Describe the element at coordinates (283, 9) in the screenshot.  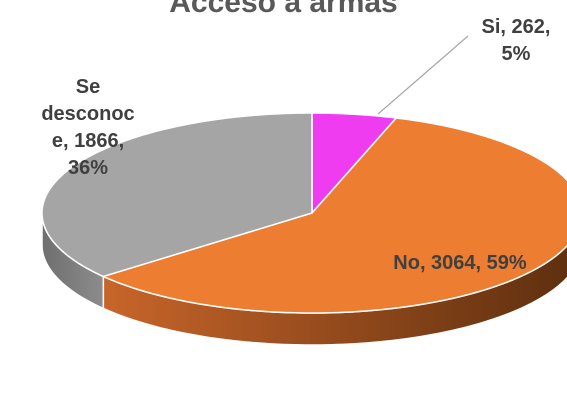
I see `chart-title: Acceso a armas` at that location.